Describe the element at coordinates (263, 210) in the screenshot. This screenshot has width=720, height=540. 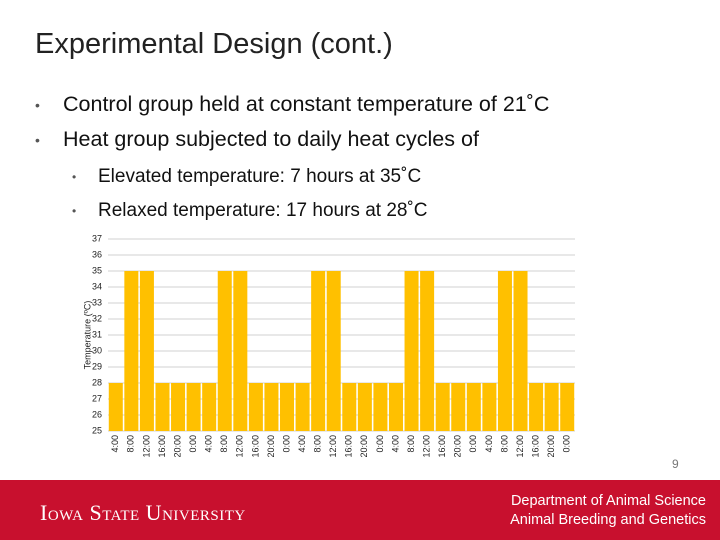
I see `bullet-text: Relaxed temperature: 17 hours at 28˚C` at that location.